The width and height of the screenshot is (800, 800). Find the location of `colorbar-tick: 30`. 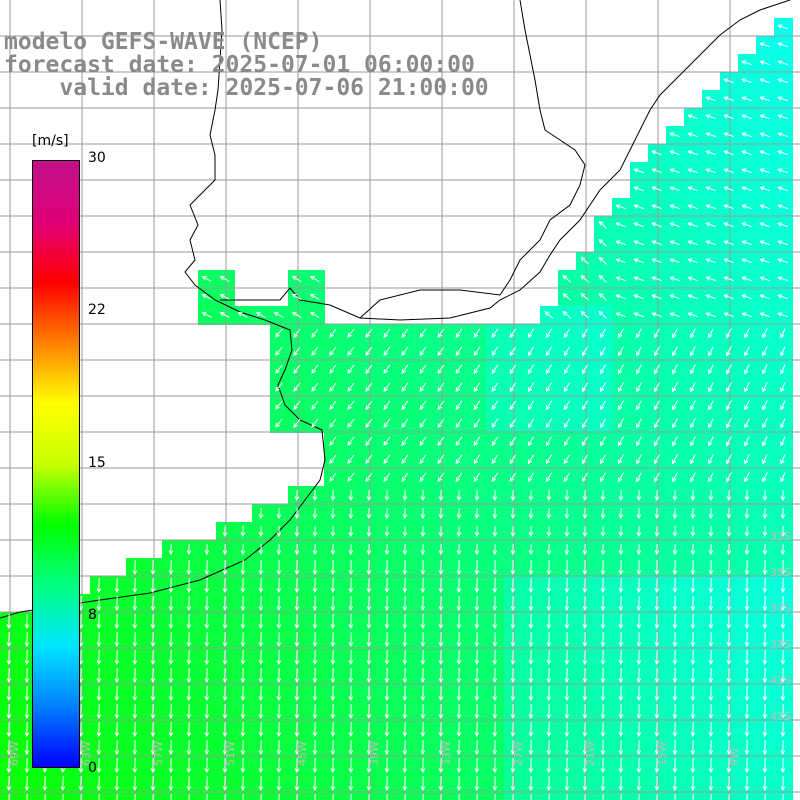

colorbar-tick: 30 is located at coordinates (97, 158).